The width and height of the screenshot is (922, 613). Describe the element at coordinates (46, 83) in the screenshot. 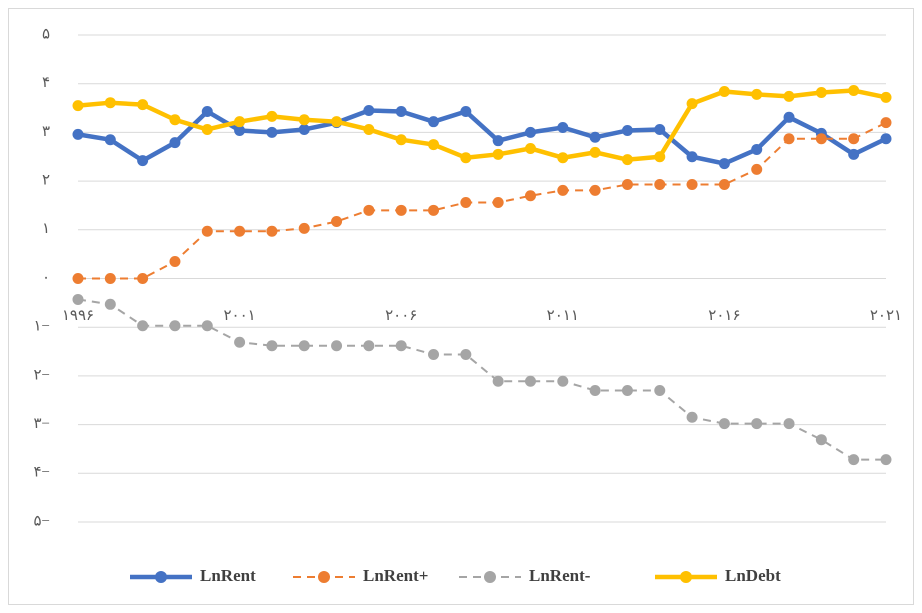

I see `y-tick-label: ۴` at that location.